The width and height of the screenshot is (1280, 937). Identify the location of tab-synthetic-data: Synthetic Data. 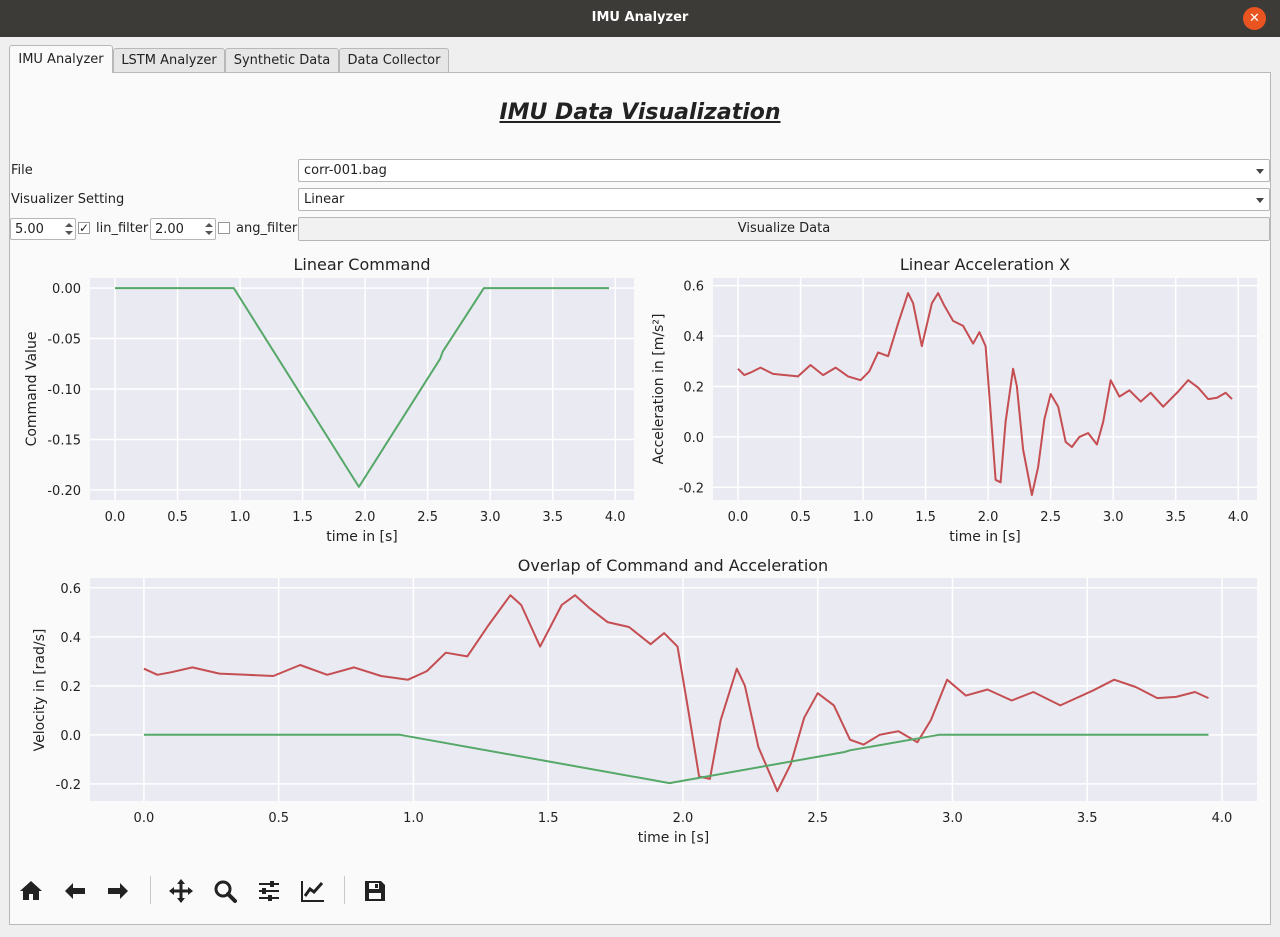
(282, 60).